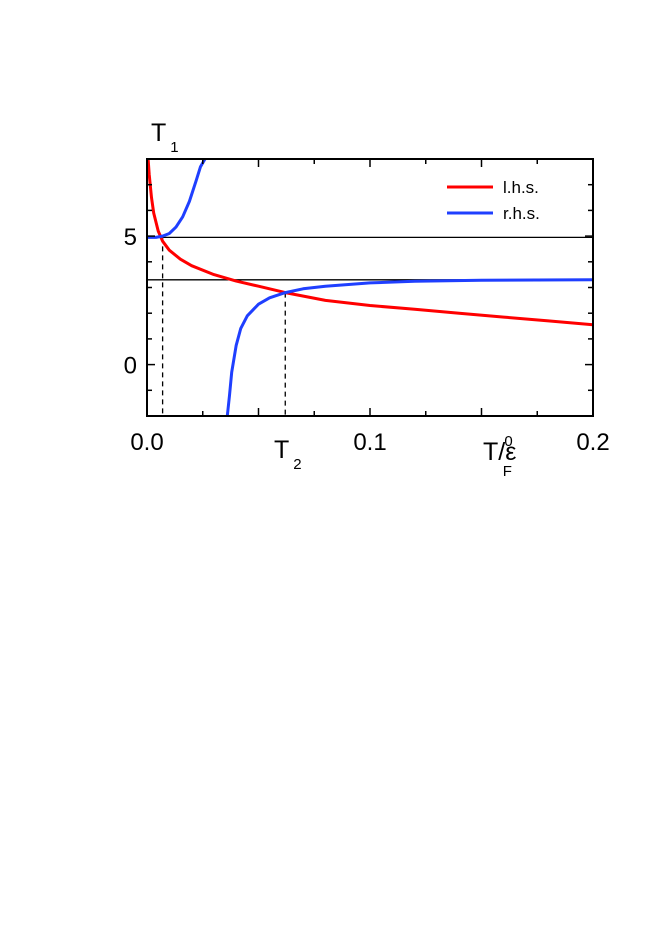 This screenshot has height=925, width=654. What do you see at coordinates (281, 450) in the screenshot?
I see `annotation-t2-main: T` at bounding box center [281, 450].